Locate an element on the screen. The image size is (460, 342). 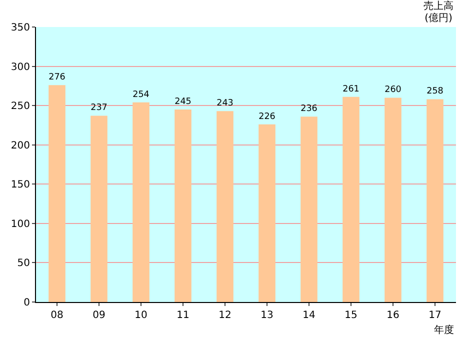
data-label: 245 is located at coordinates (183, 101).